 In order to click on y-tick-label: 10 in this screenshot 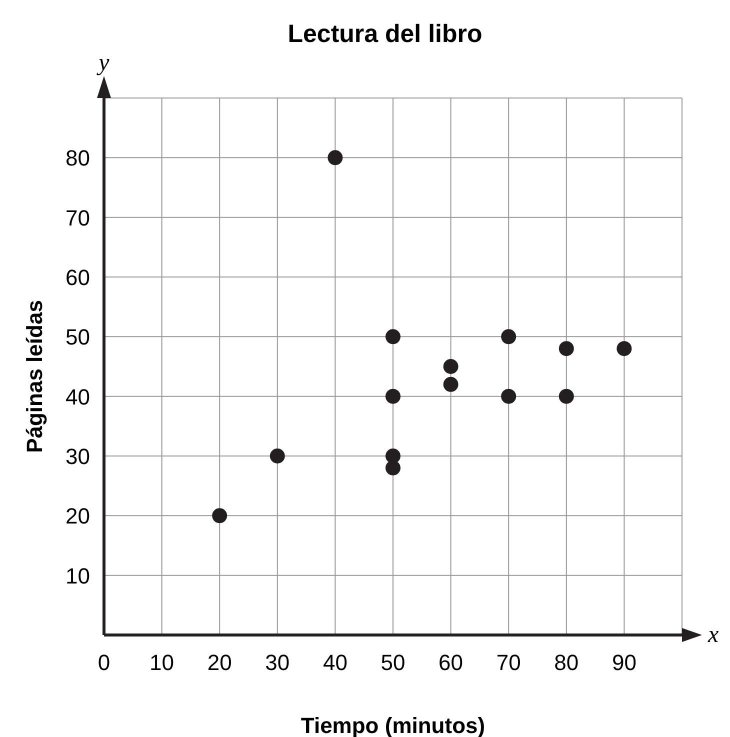, I will do `click(78, 575)`.